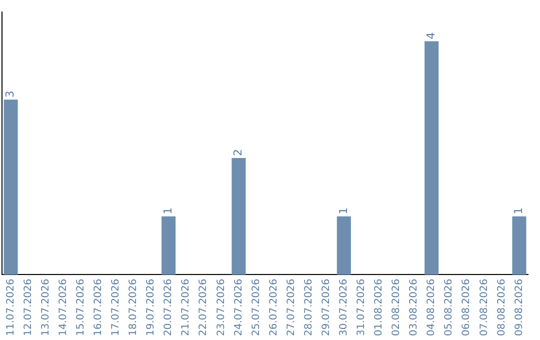  Describe the element at coordinates (484, 307) in the screenshot. I see `x-tick-label: 07.08.2026` at that location.